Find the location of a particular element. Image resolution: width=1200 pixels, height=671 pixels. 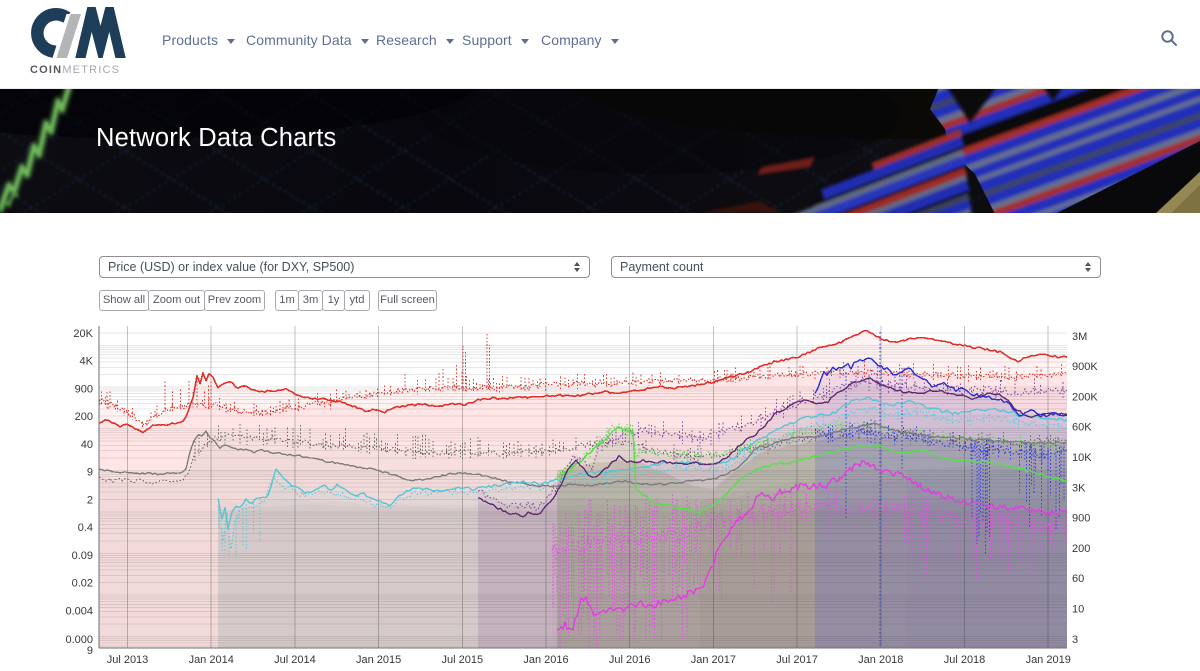

svg-text: Jul 2014 is located at coordinates (295, 660).